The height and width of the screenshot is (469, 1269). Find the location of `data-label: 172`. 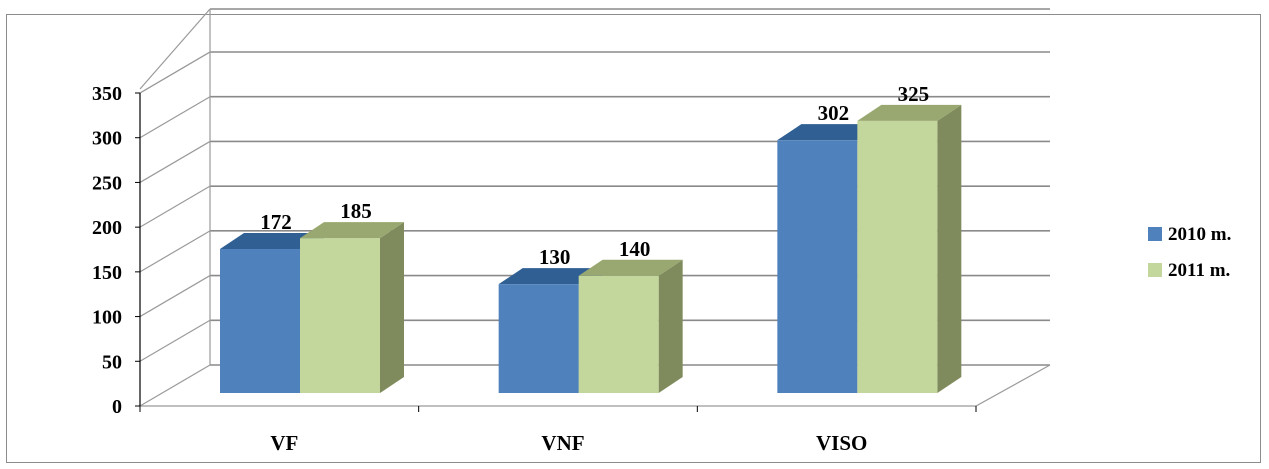

data-label: 172 is located at coordinates (276, 222).